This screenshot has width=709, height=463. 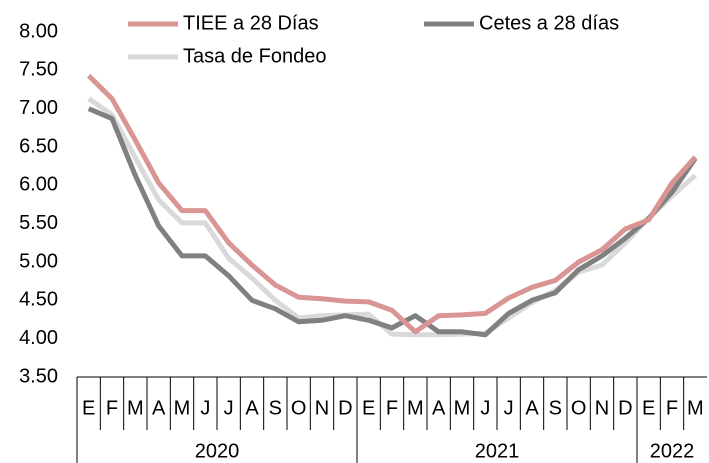 I want to click on year-label: 2022, so click(x=672, y=451).